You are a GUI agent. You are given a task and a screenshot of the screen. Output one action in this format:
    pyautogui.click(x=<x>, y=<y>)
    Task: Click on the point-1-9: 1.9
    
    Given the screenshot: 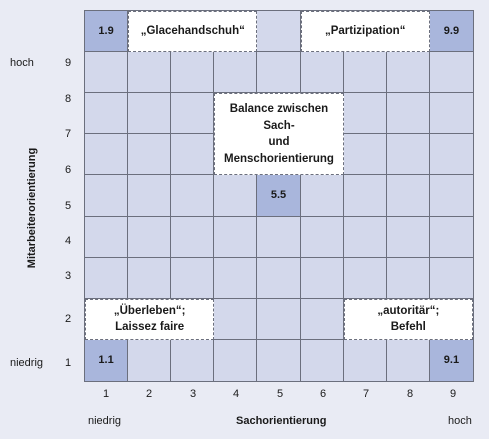 What is the action you would take?
    pyautogui.click(x=107, y=32)
    